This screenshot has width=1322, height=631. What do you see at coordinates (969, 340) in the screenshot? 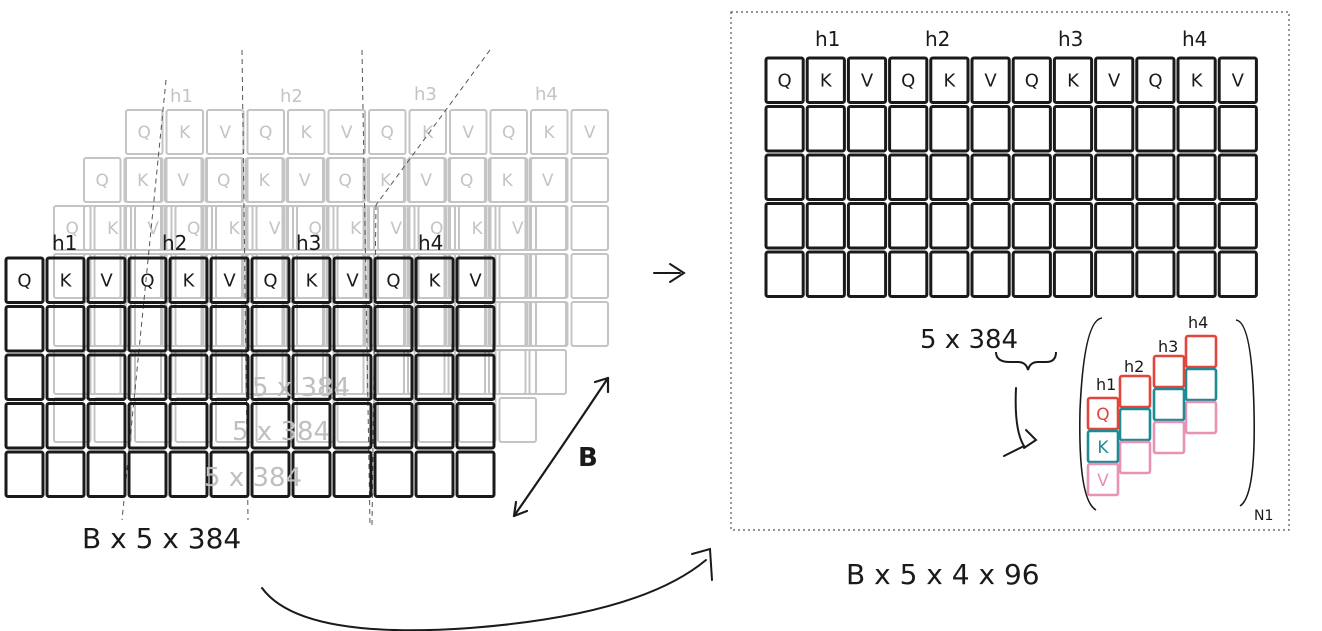
I see `panel-shape-label: 5 x 384` at bounding box center [969, 340].